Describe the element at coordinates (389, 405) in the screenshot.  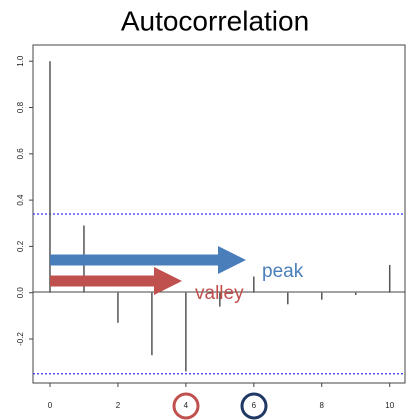
I see `x-tick-label: 10` at that location.